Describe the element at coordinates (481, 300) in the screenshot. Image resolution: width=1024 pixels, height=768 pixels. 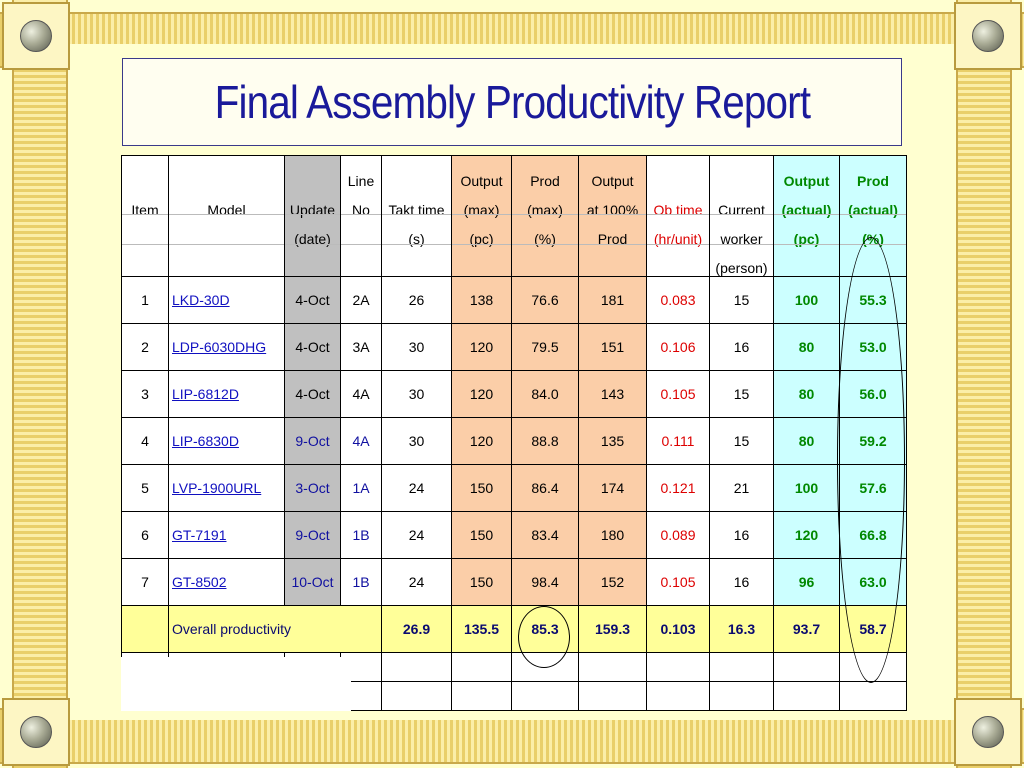
I see `cell-output-max: 138` at that location.